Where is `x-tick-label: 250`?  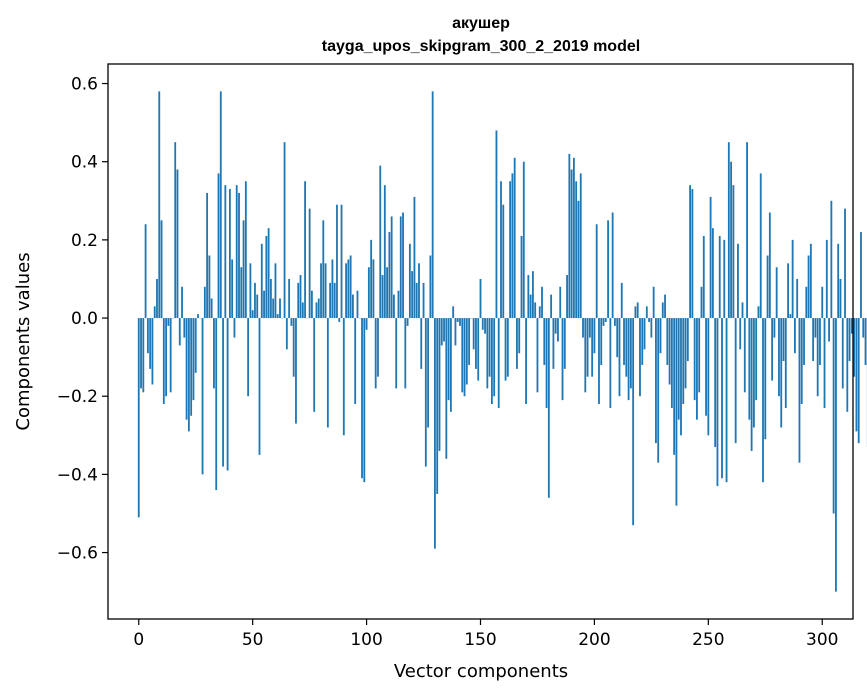 x-tick-label: 250 is located at coordinates (708, 640).